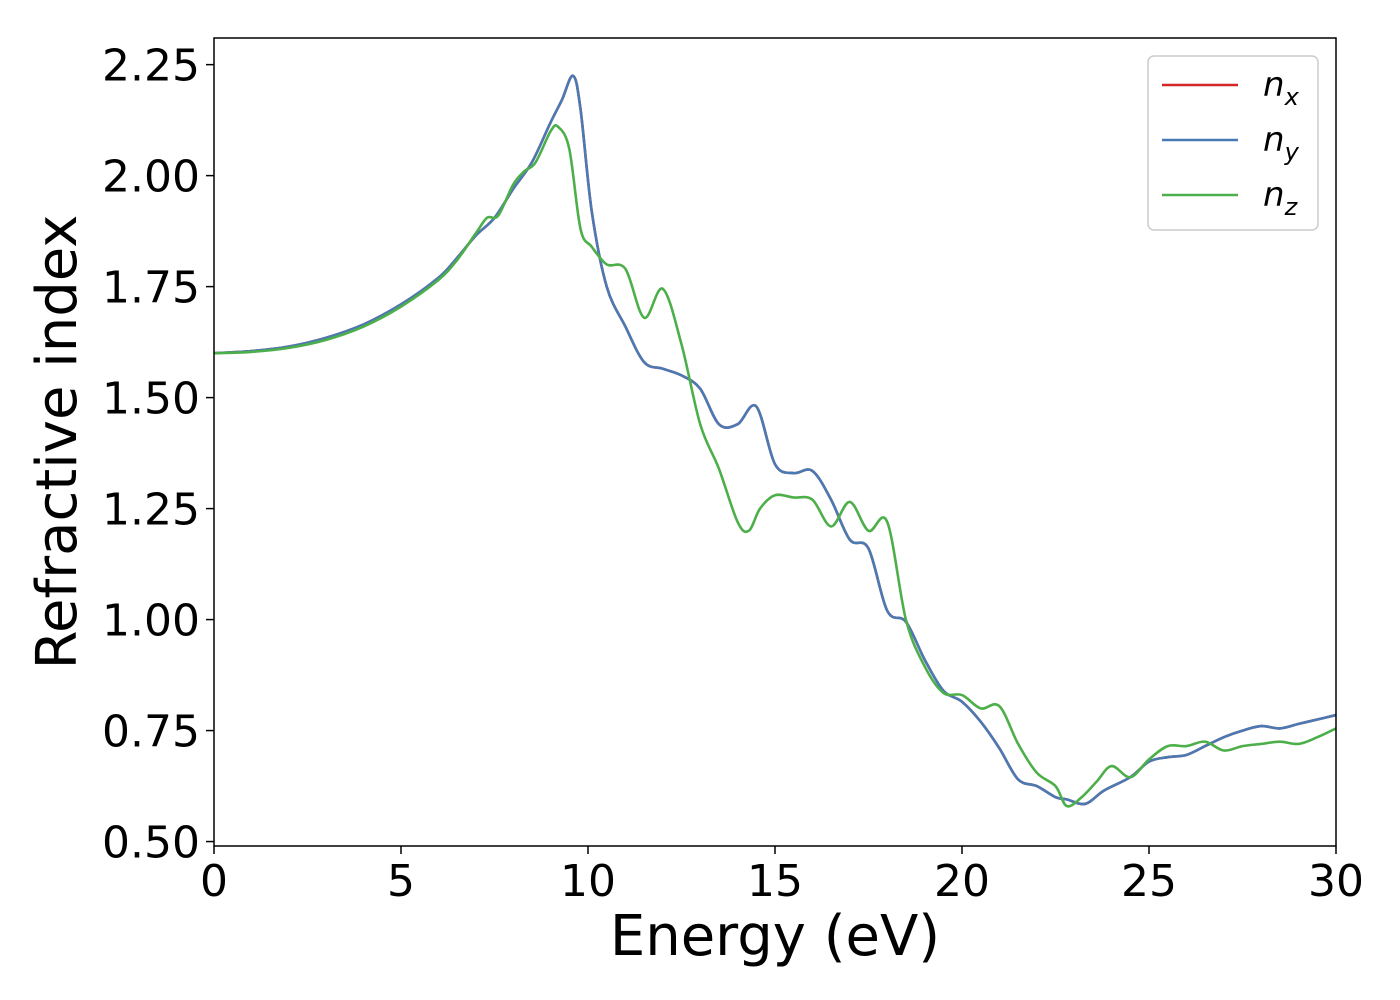  What do you see at coordinates (151, 732) in the screenshot?
I see `y-tick-label: 0.75` at bounding box center [151, 732].